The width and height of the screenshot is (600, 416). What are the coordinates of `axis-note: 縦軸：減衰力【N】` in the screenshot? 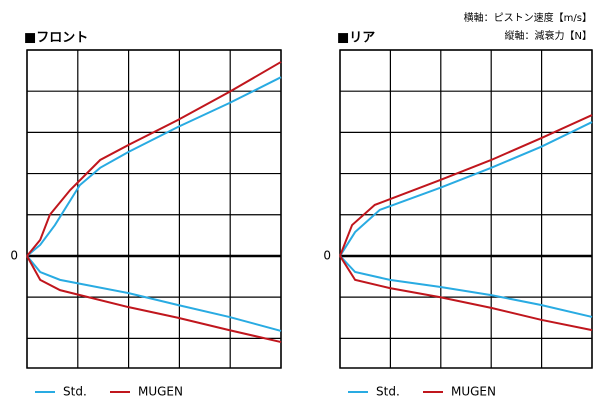 It's located at (548, 35).